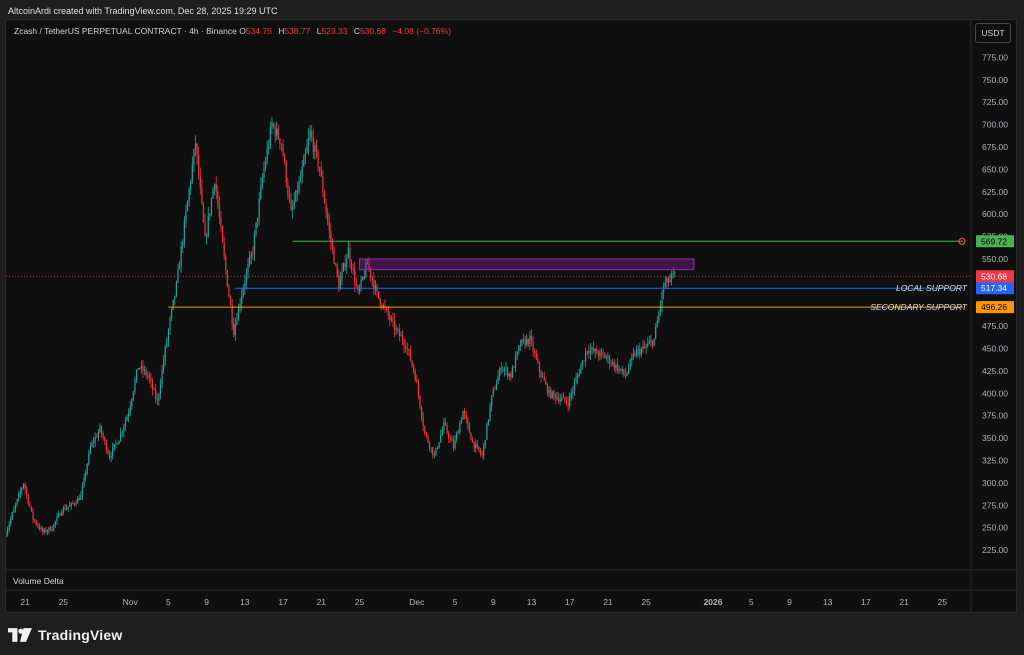 This screenshot has height=655, width=1024. What do you see at coordinates (995, 214) in the screenshot?
I see `y-tick-label: 600.00` at bounding box center [995, 214].